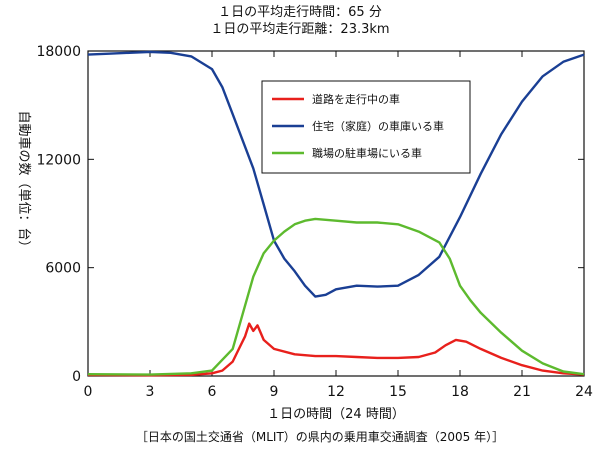 This screenshot has height=452, width=600. Describe the element at coordinates (460, 392) in the screenshot. I see `x-tick-label: 18` at that location.